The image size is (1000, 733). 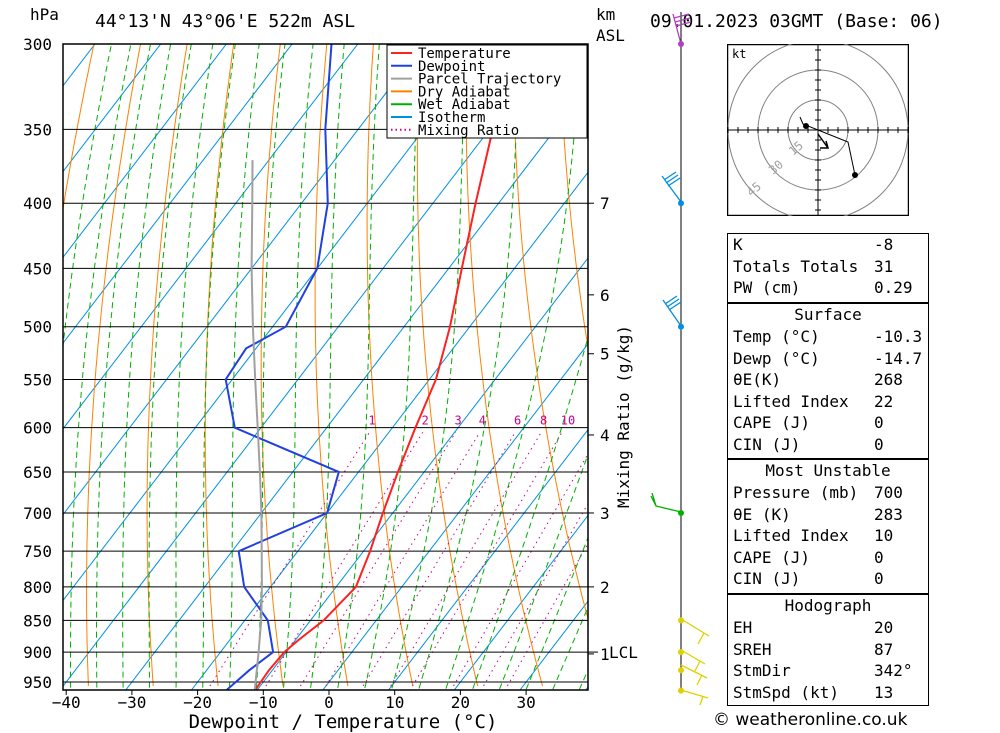 What do you see at coordinates (464, 54) in the screenshot?
I see `legend-label: Temperature` at bounding box center [464, 54].